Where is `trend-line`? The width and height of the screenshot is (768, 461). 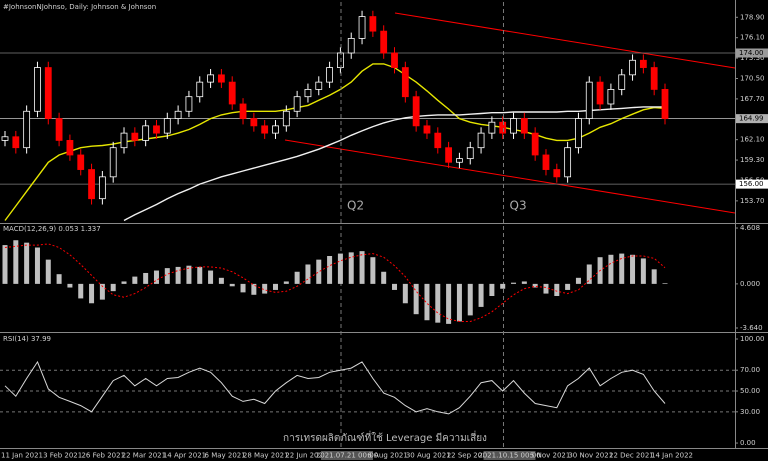
trend-line is located at coordinates (510, 176).